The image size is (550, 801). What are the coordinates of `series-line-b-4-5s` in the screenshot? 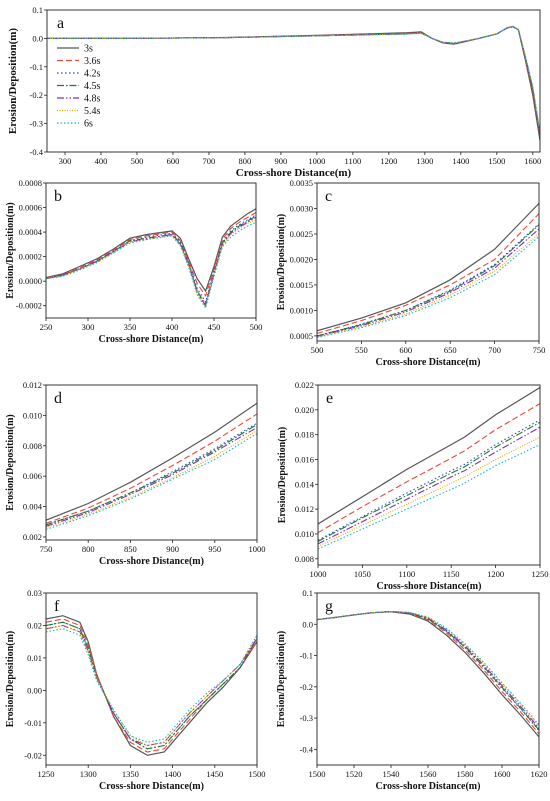 It's located at (151, 260).